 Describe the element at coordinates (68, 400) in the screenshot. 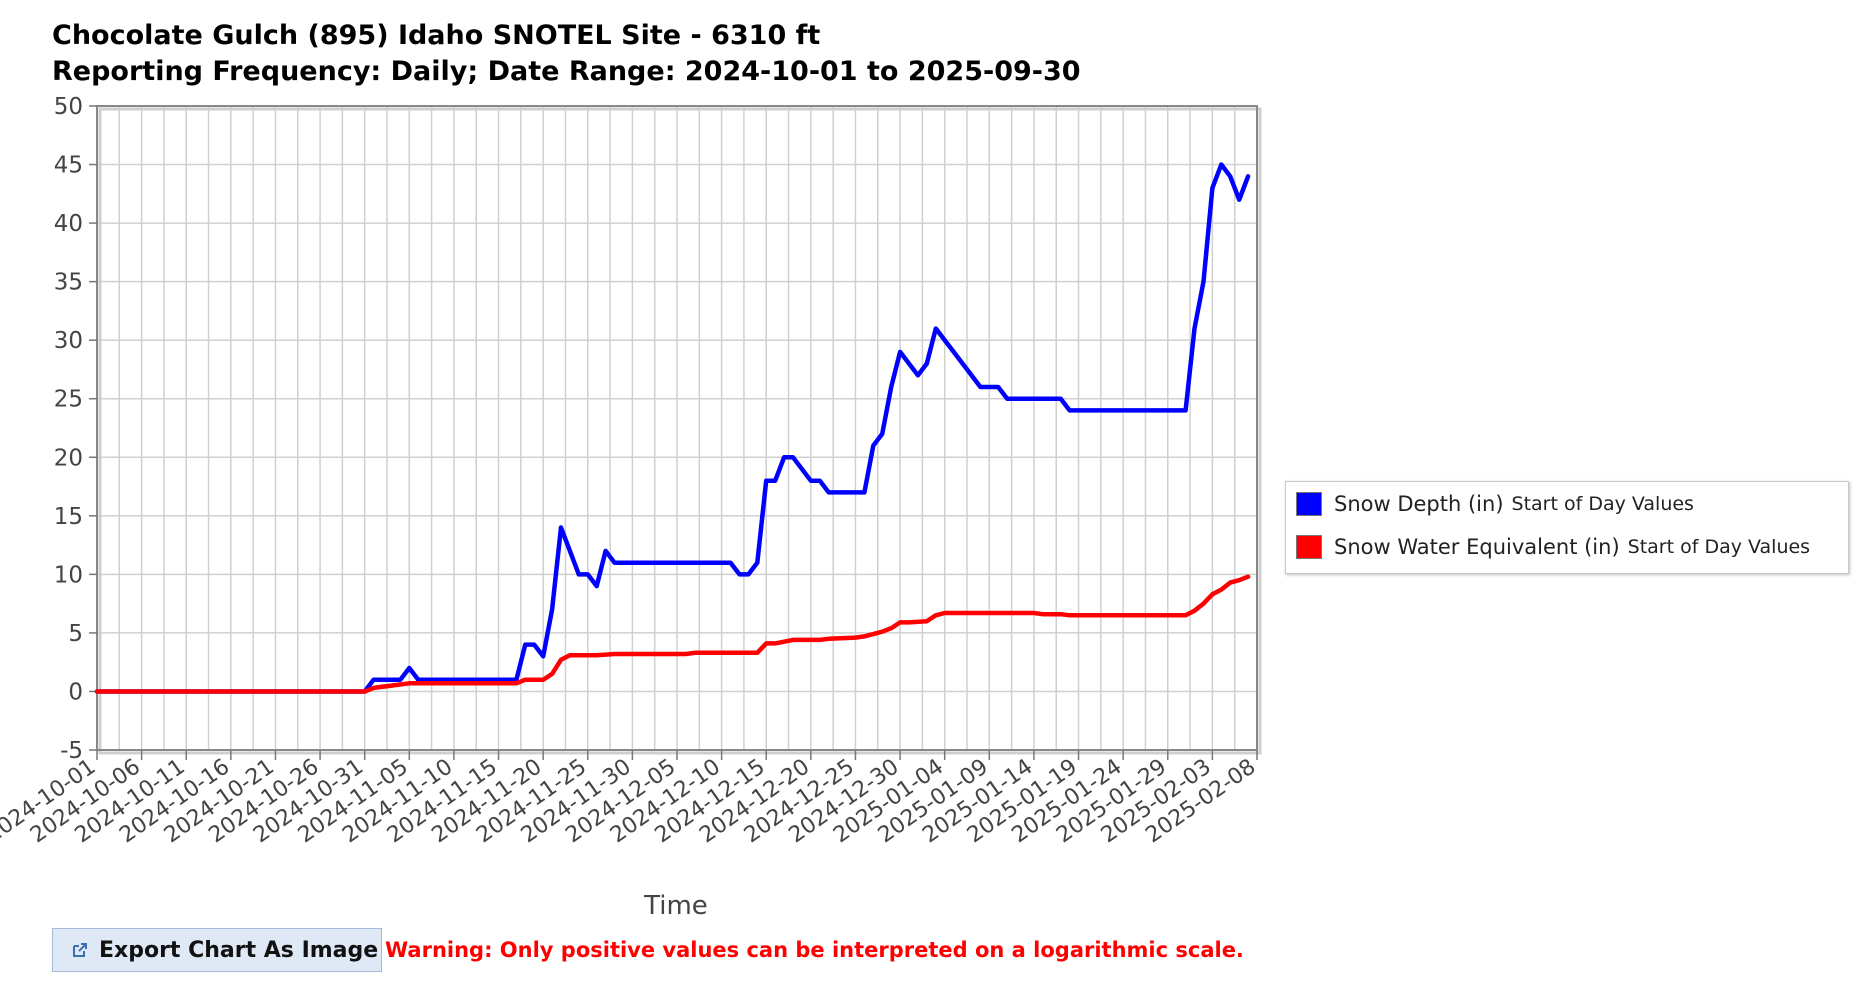

I see `y-tick-label: 25` at that location.